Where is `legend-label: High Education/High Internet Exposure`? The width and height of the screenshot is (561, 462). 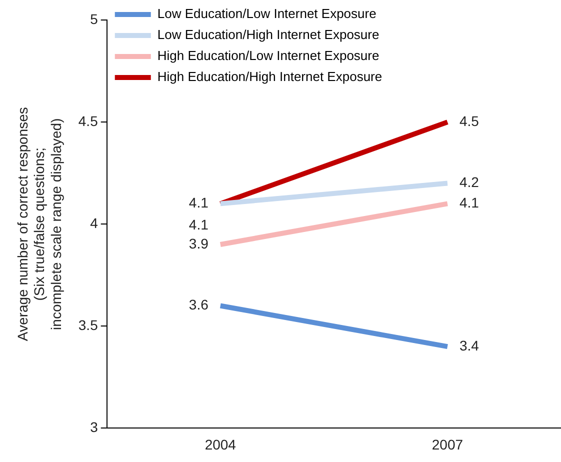
legend-label: High Education/High Internet Exposure is located at coordinates (269, 76).